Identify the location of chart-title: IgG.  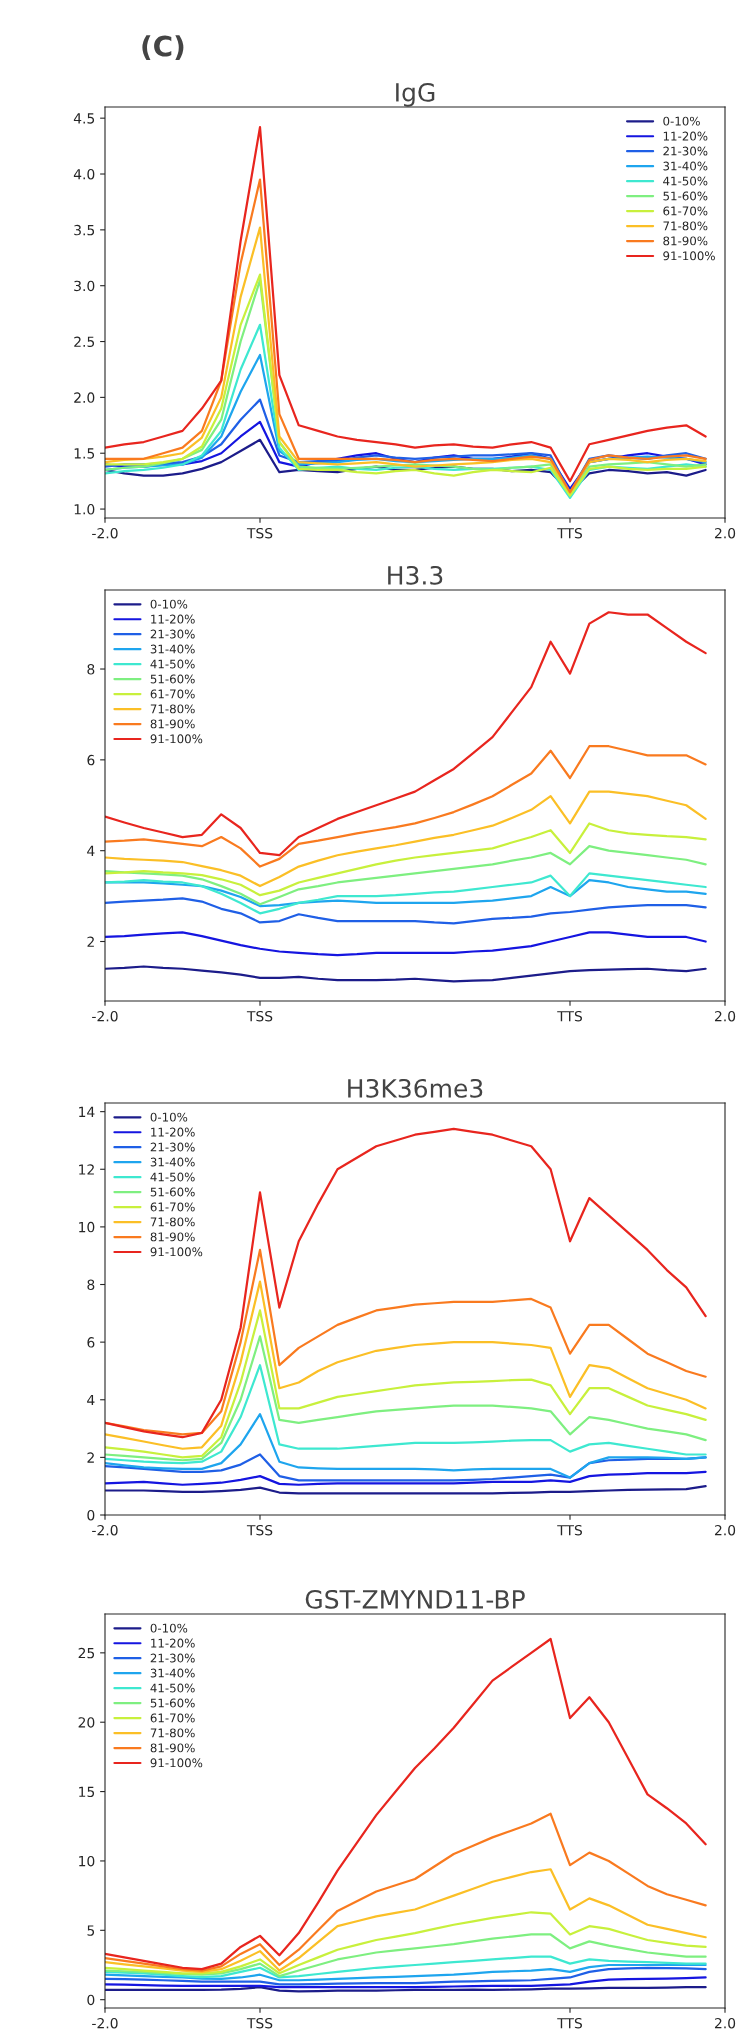
(415, 94).